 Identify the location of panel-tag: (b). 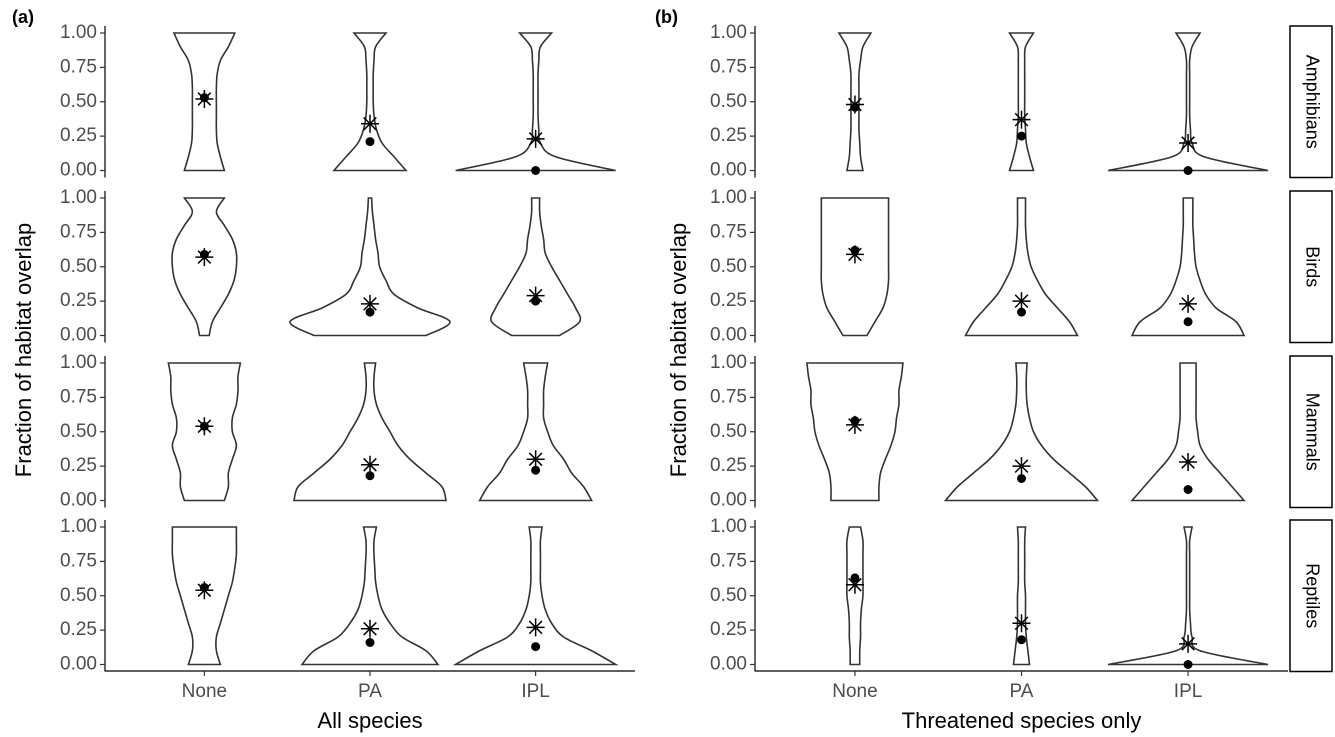
(666, 17).